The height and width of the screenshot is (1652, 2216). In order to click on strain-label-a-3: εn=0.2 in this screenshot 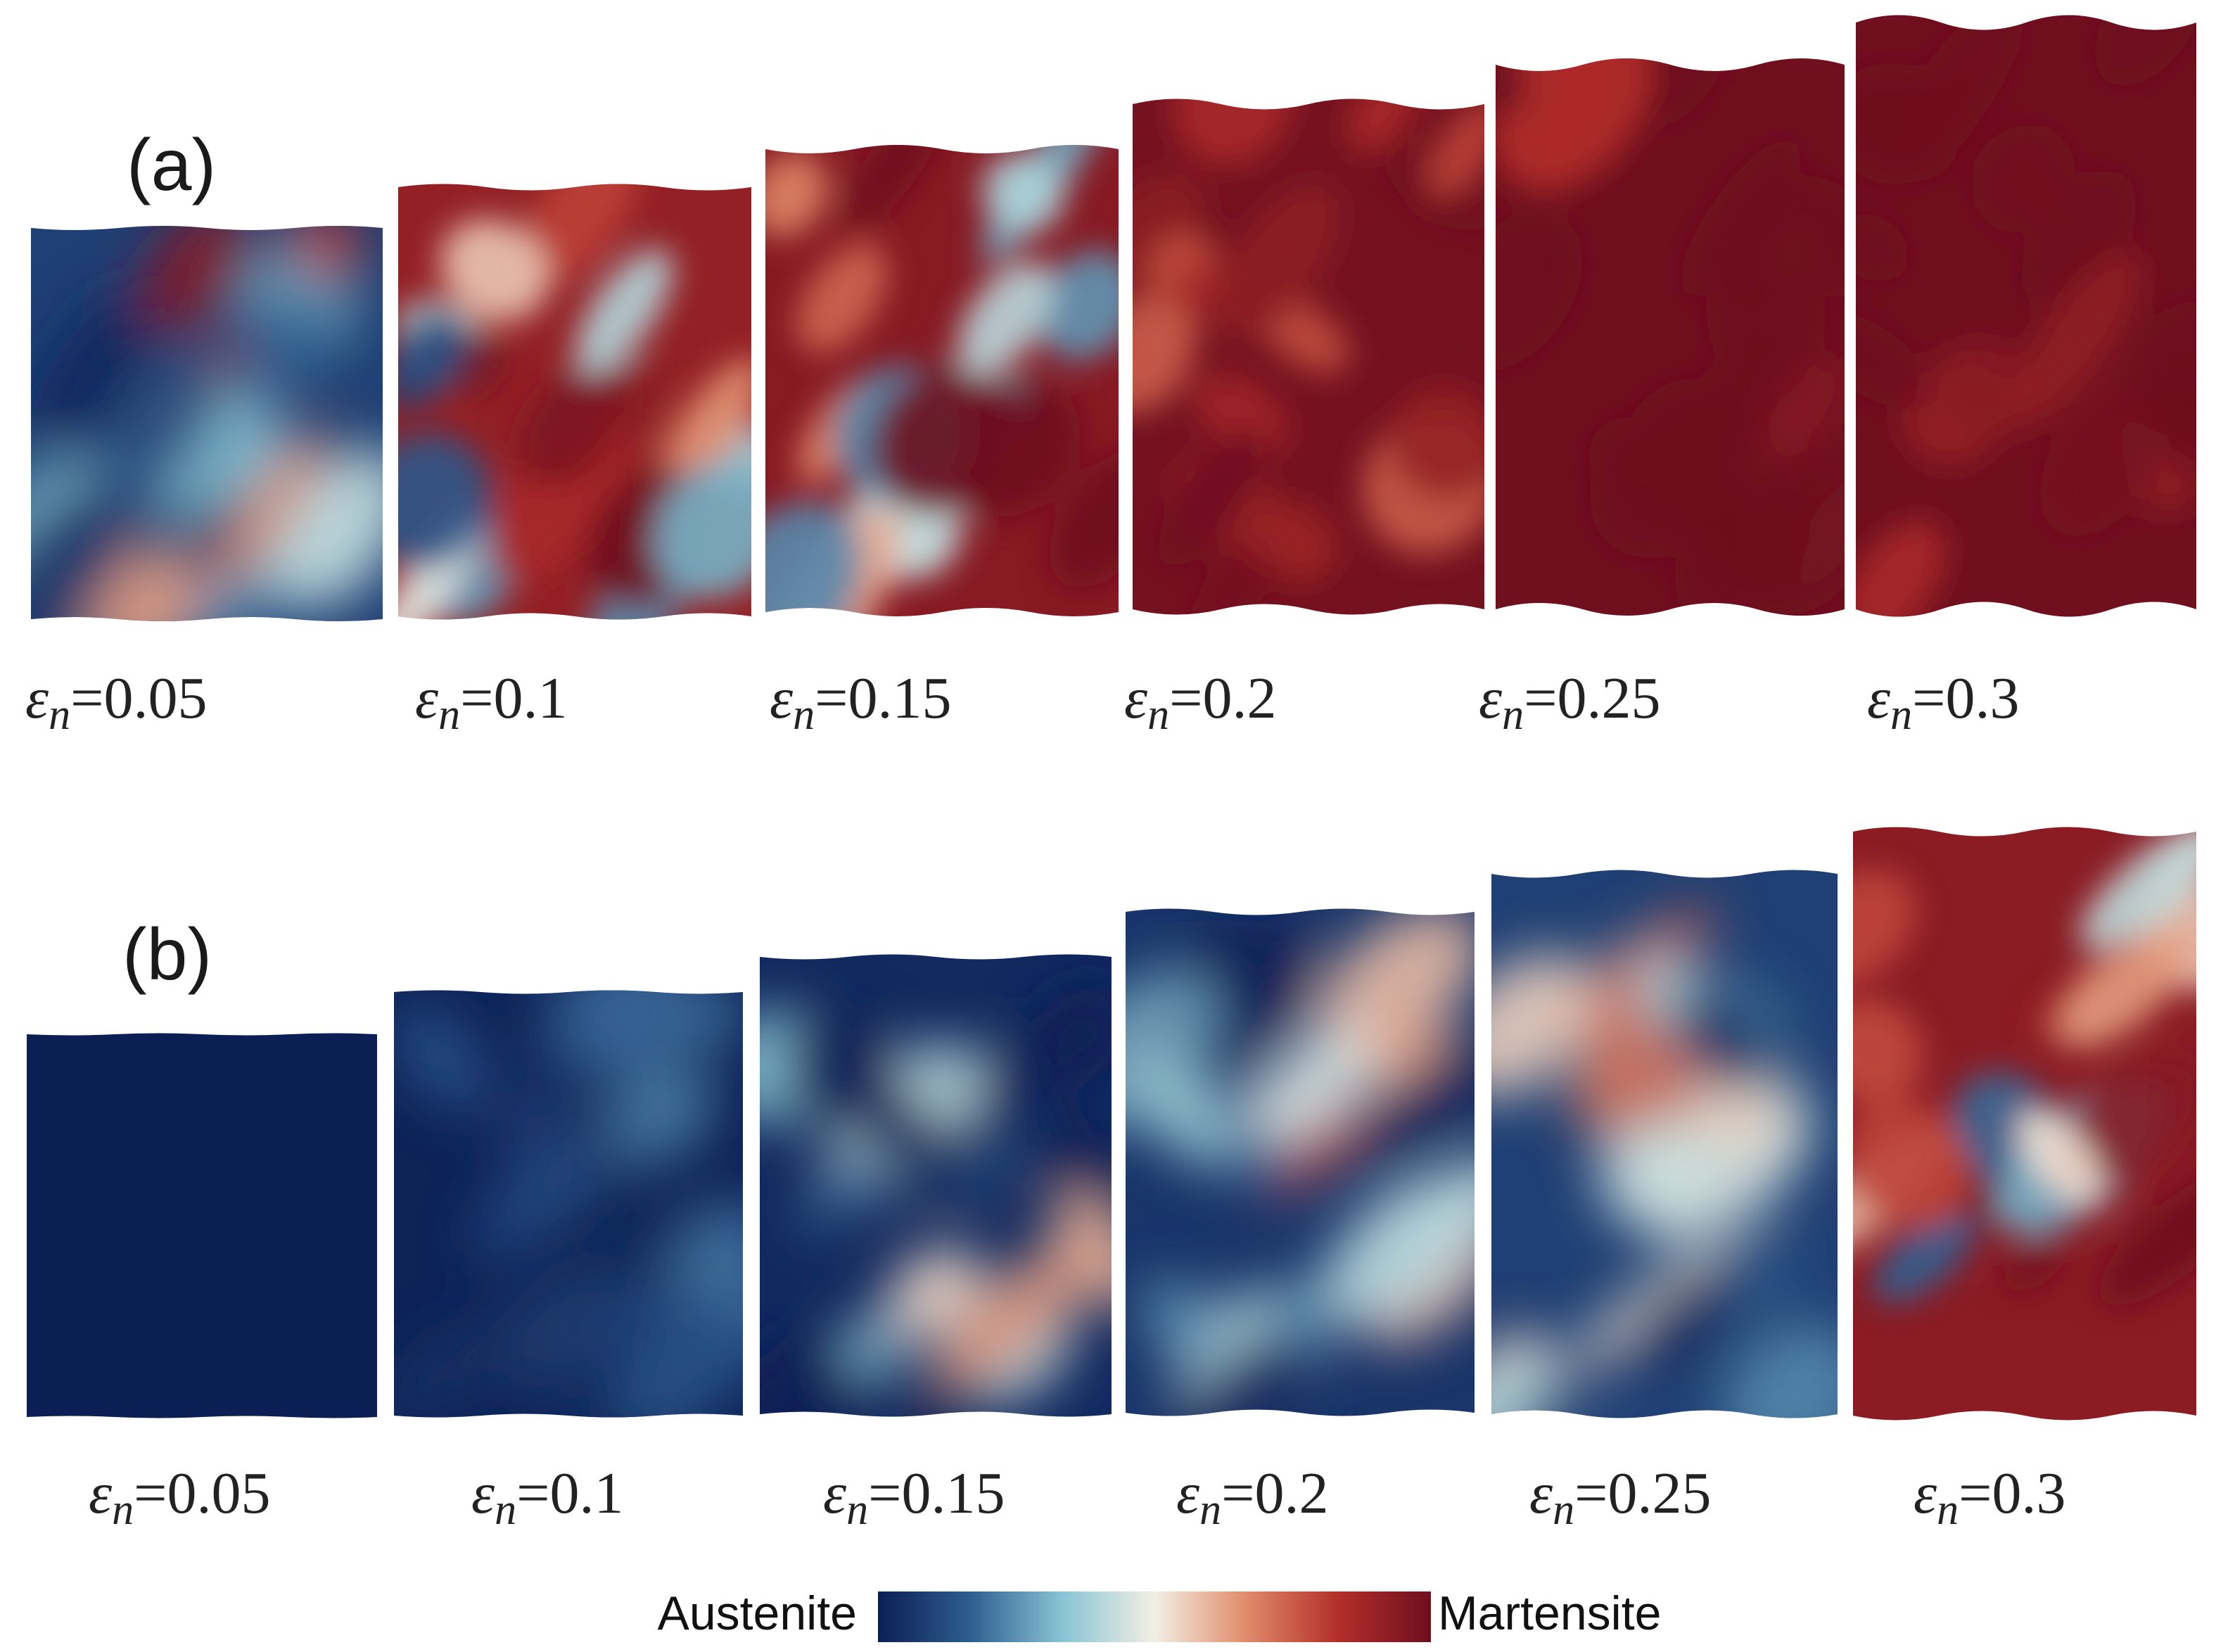, I will do `click(1200, 702)`.